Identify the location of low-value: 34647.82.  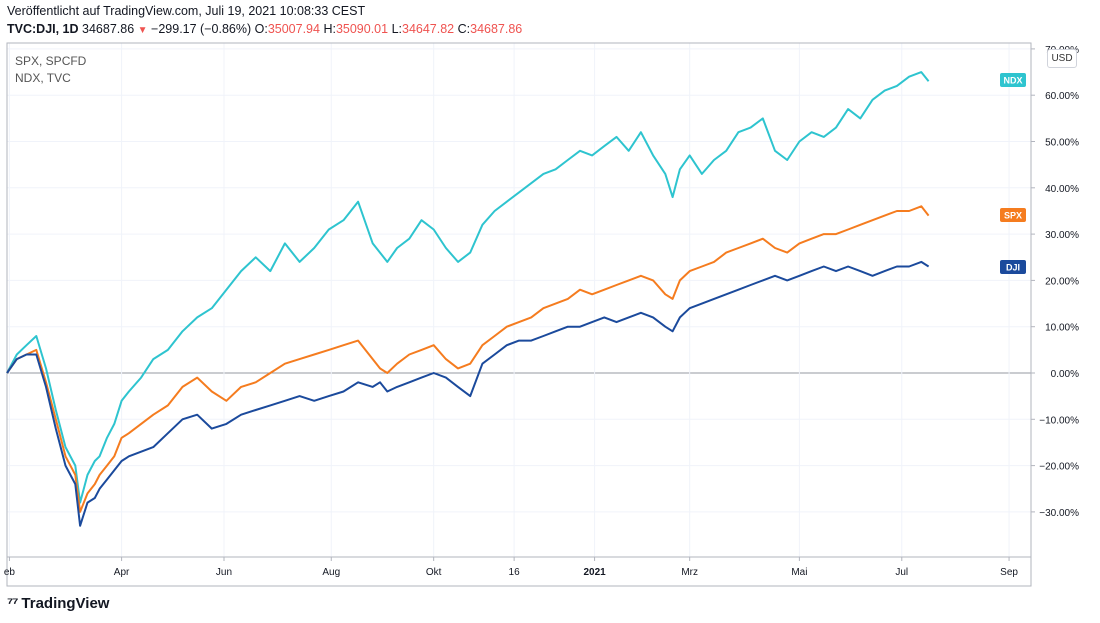
(428, 29).